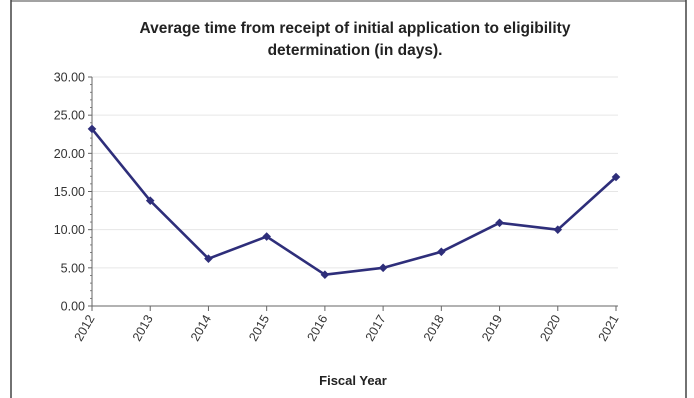 Image resolution: width=694 pixels, height=398 pixels. What do you see at coordinates (434, 327) in the screenshot?
I see `x-tick-label: 2018` at bounding box center [434, 327].